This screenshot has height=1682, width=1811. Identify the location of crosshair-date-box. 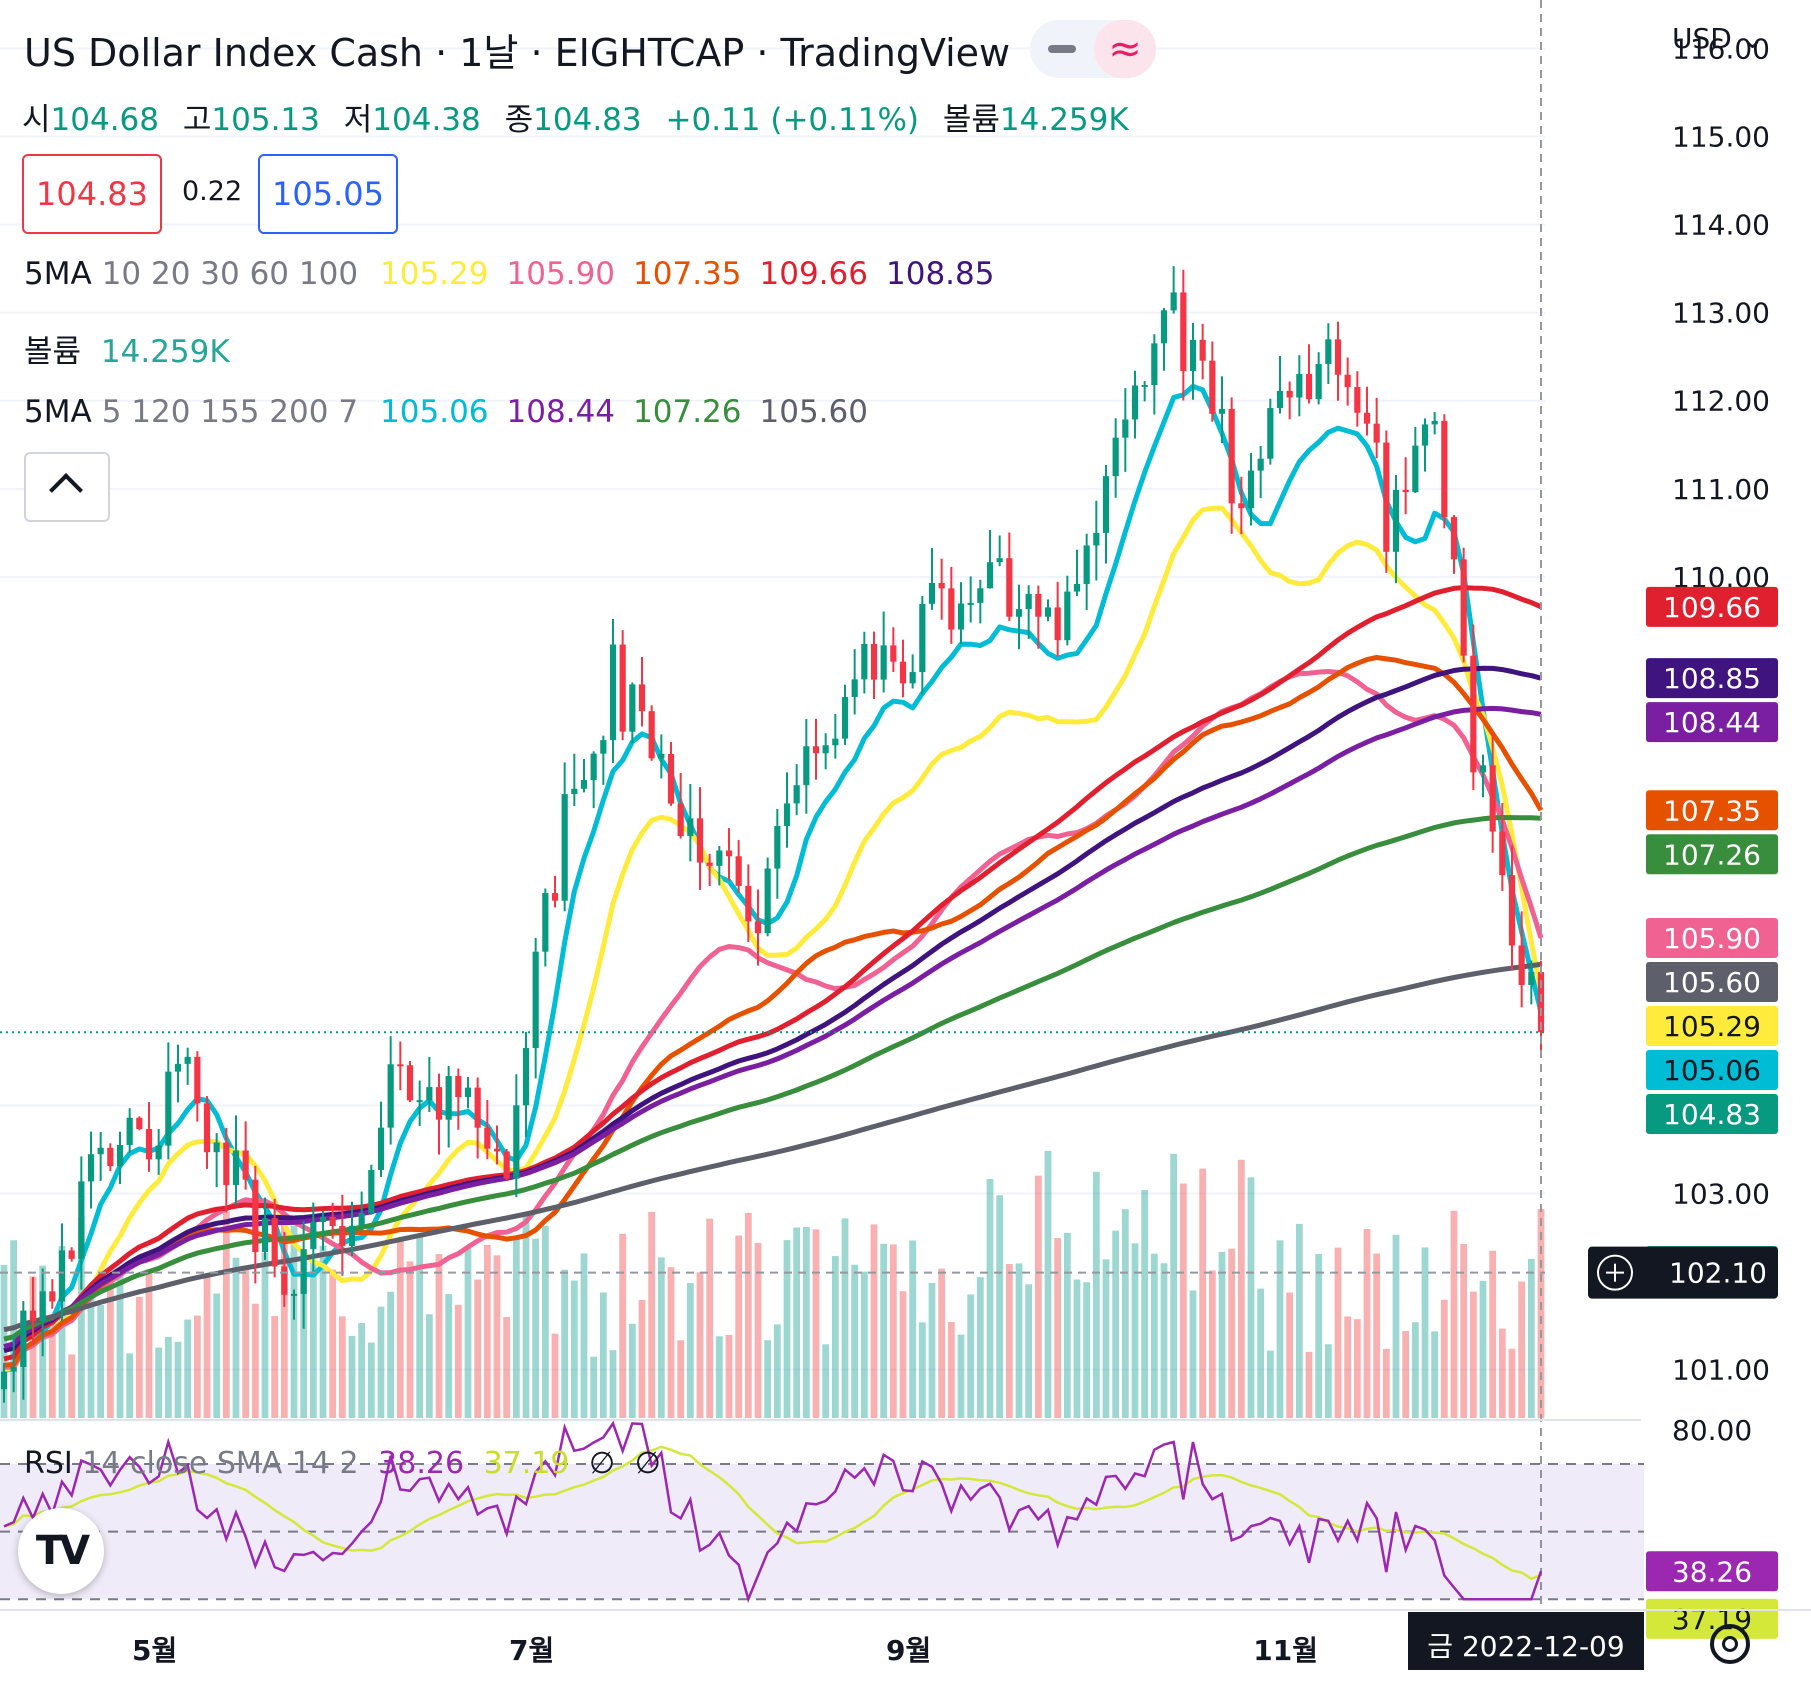
(1526, 1641).